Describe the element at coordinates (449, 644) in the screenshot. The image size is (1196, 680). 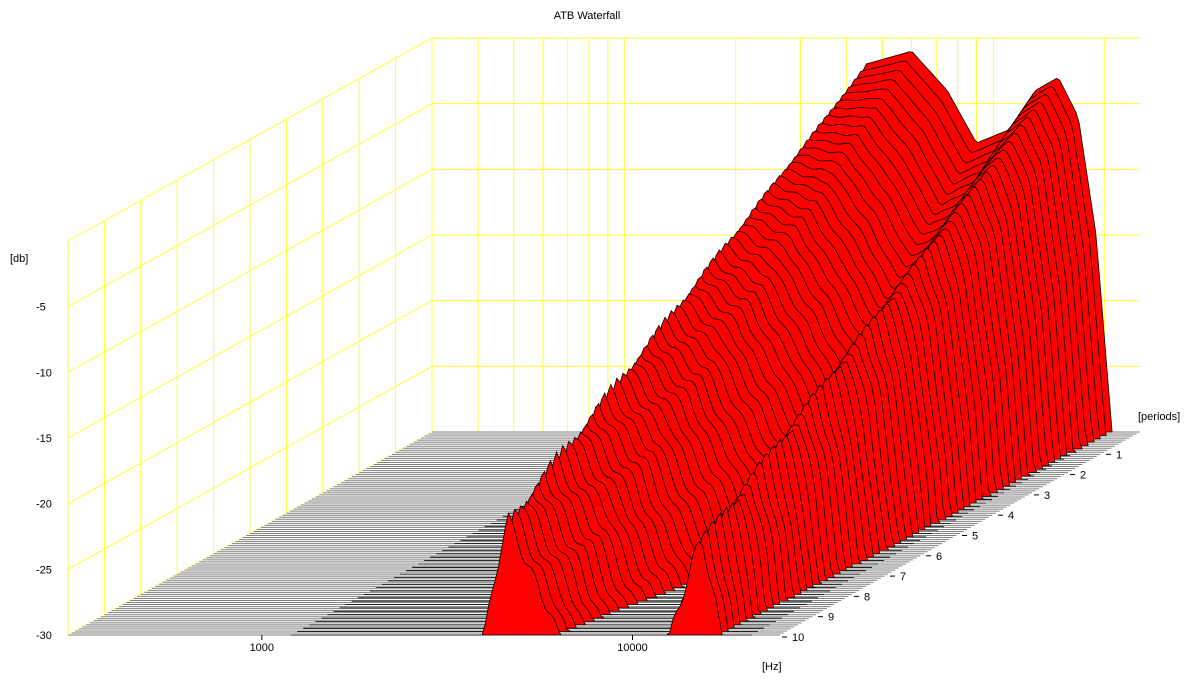
I see `x-axis-ticks: 1000 10000` at that location.